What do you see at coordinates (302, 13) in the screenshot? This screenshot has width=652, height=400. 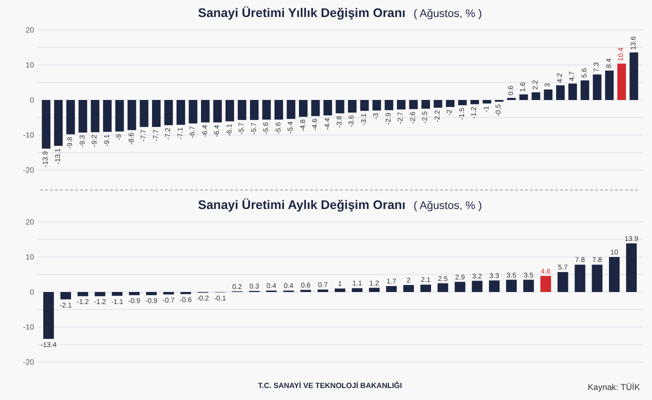 I see `chart-title: Sanayi Üretimi Yıllık Değişim Oranı` at bounding box center [302, 13].